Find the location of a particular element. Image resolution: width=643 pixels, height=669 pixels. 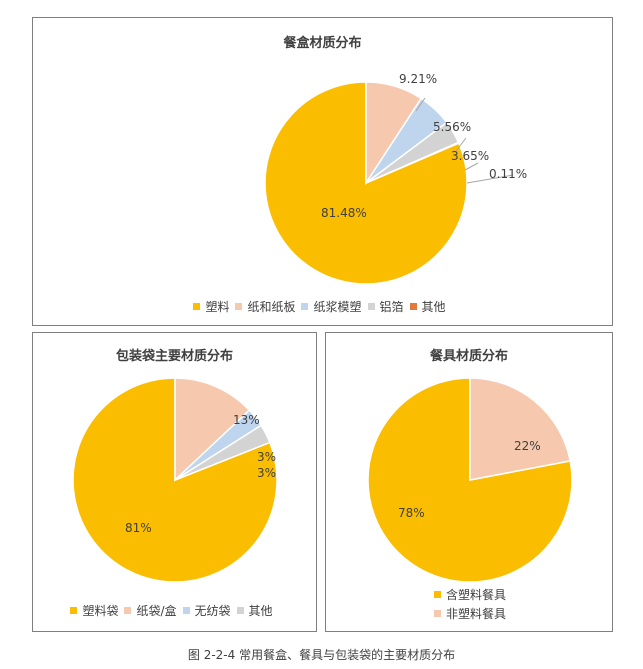

legend-item: 纸袋/盒 is located at coordinates (150, 610).